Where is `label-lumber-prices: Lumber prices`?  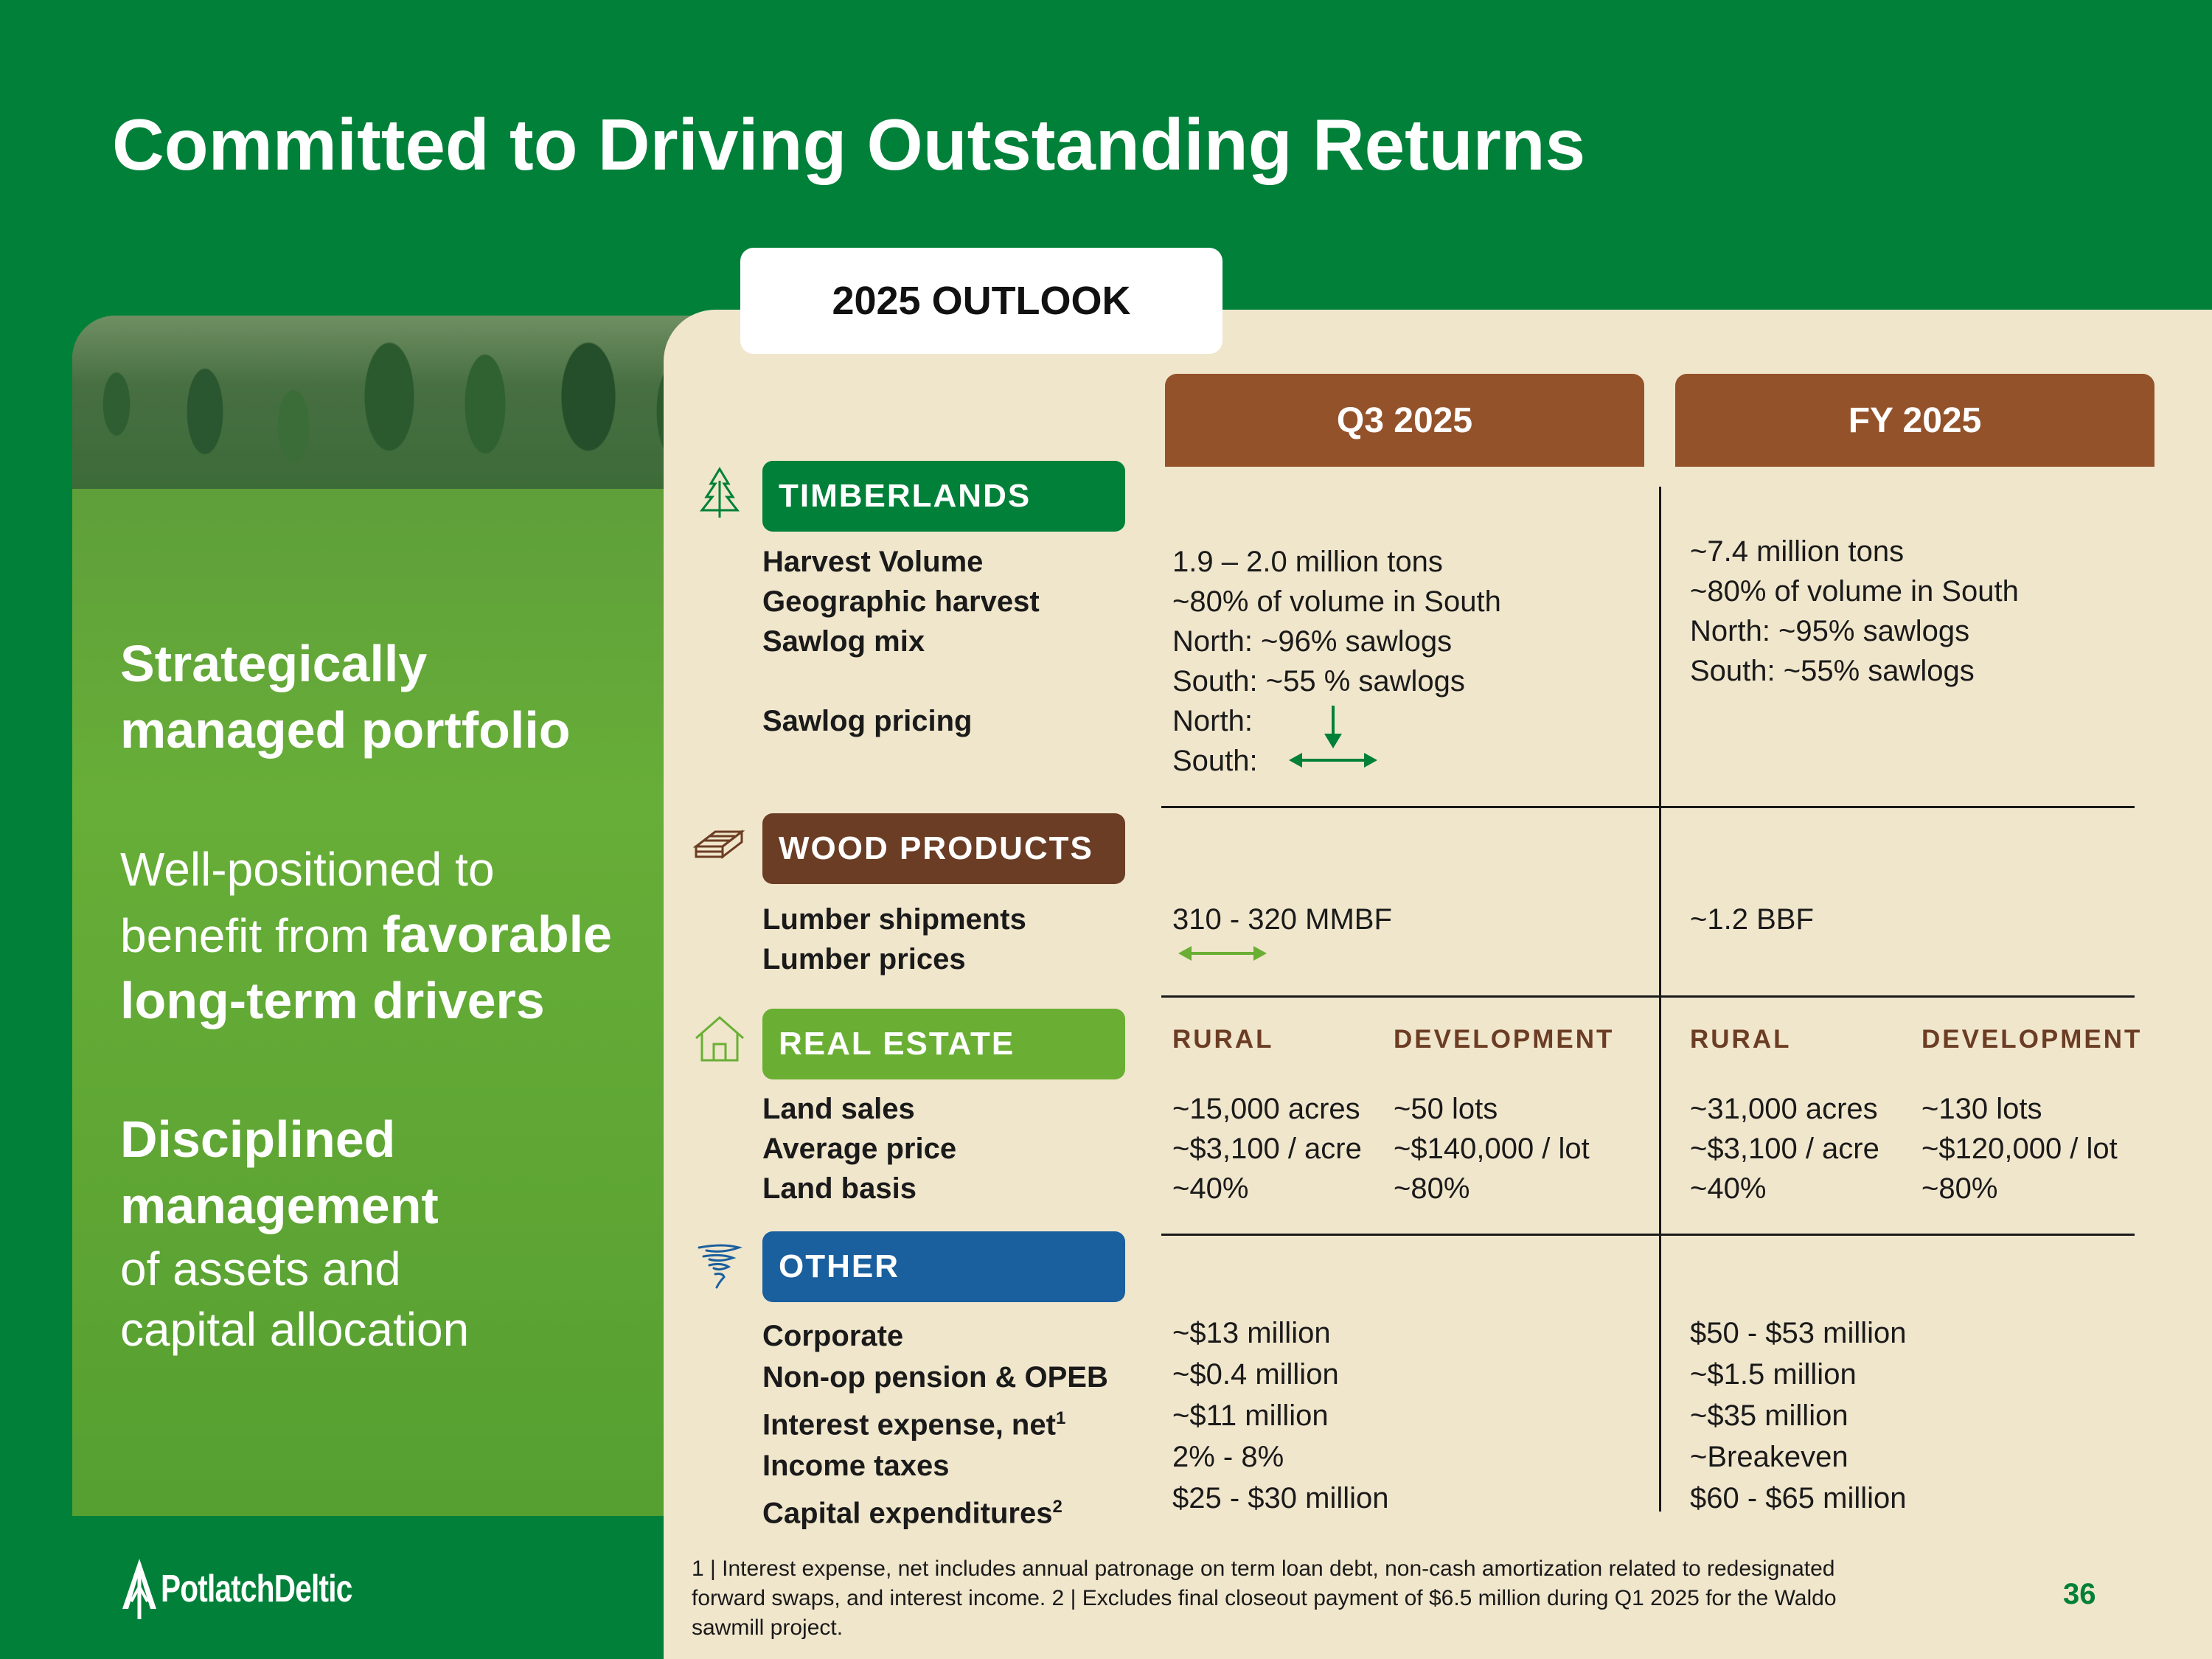 label-lumber-prices: Lumber prices is located at coordinates (864, 959).